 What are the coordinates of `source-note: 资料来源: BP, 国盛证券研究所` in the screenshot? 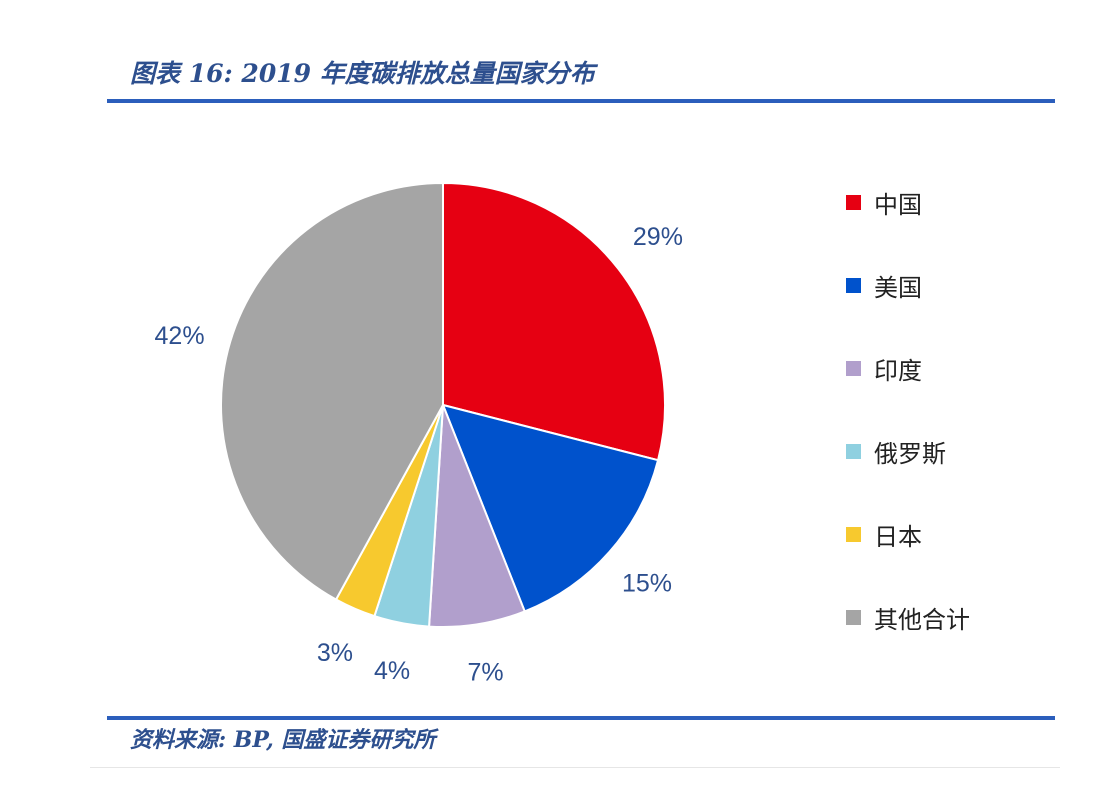 It's located at (283, 740).